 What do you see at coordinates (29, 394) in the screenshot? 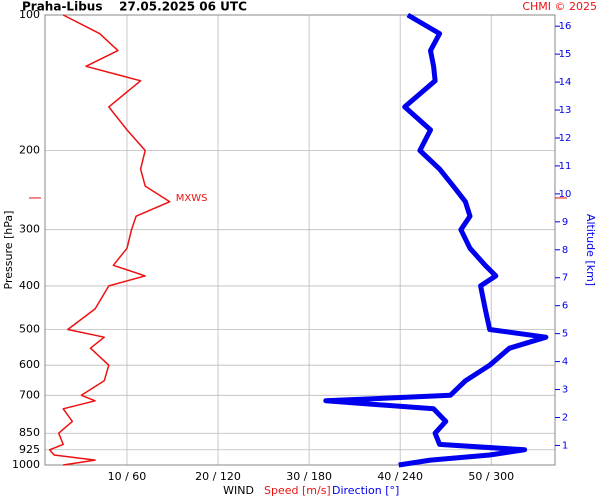
I see `y-tick-label: 700` at bounding box center [29, 394].